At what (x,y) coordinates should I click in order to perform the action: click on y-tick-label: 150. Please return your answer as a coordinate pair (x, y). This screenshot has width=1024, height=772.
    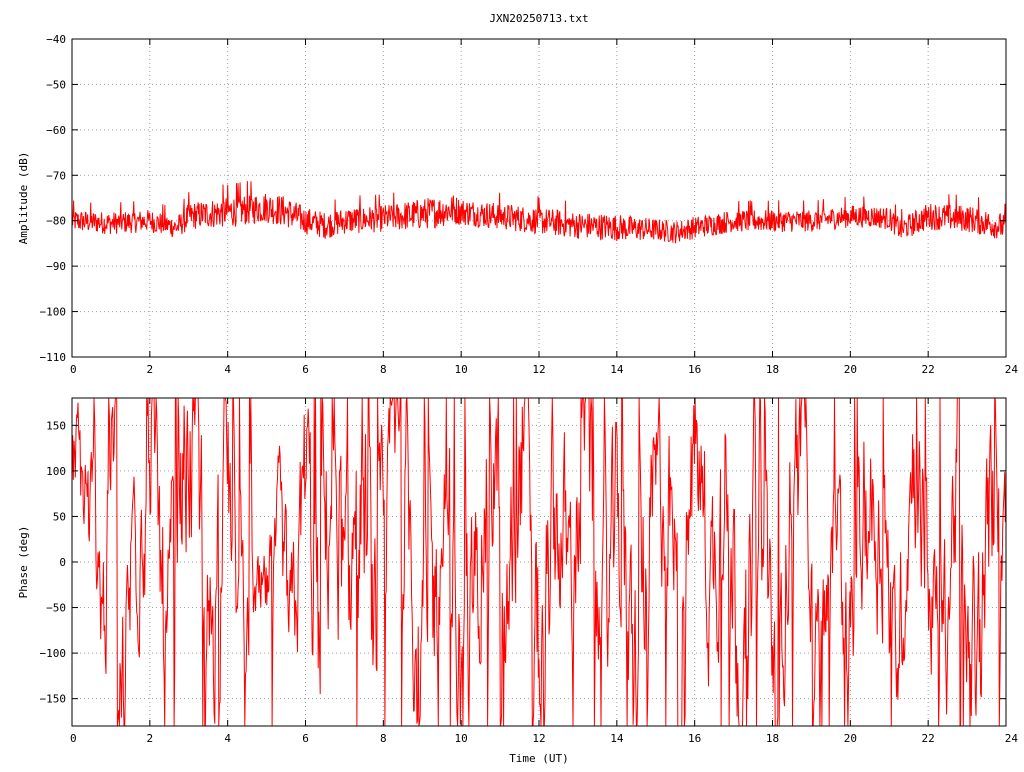
    Looking at the image, I should click on (56, 425).